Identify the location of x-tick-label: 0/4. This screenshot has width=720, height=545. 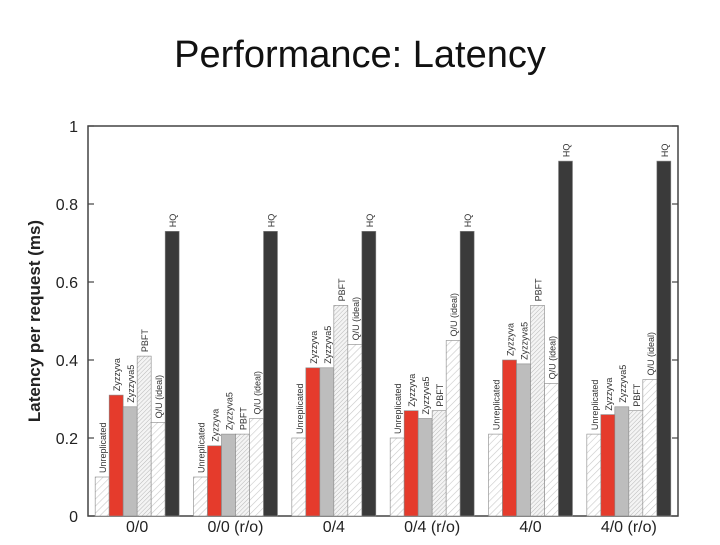
(334, 527).